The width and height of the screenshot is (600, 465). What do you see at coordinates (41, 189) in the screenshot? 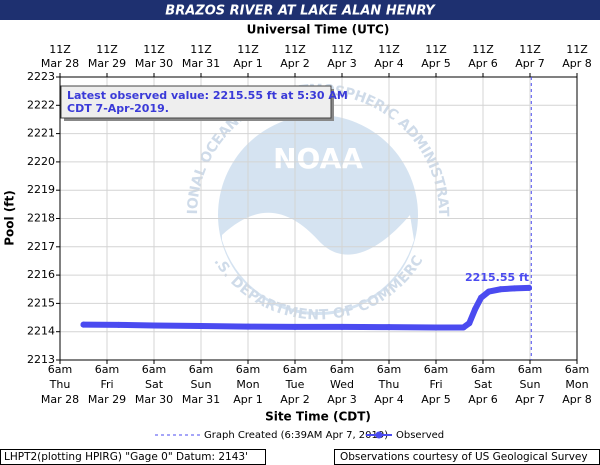
I see `y-tick-label: 2219` at bounding box center [41, 189].